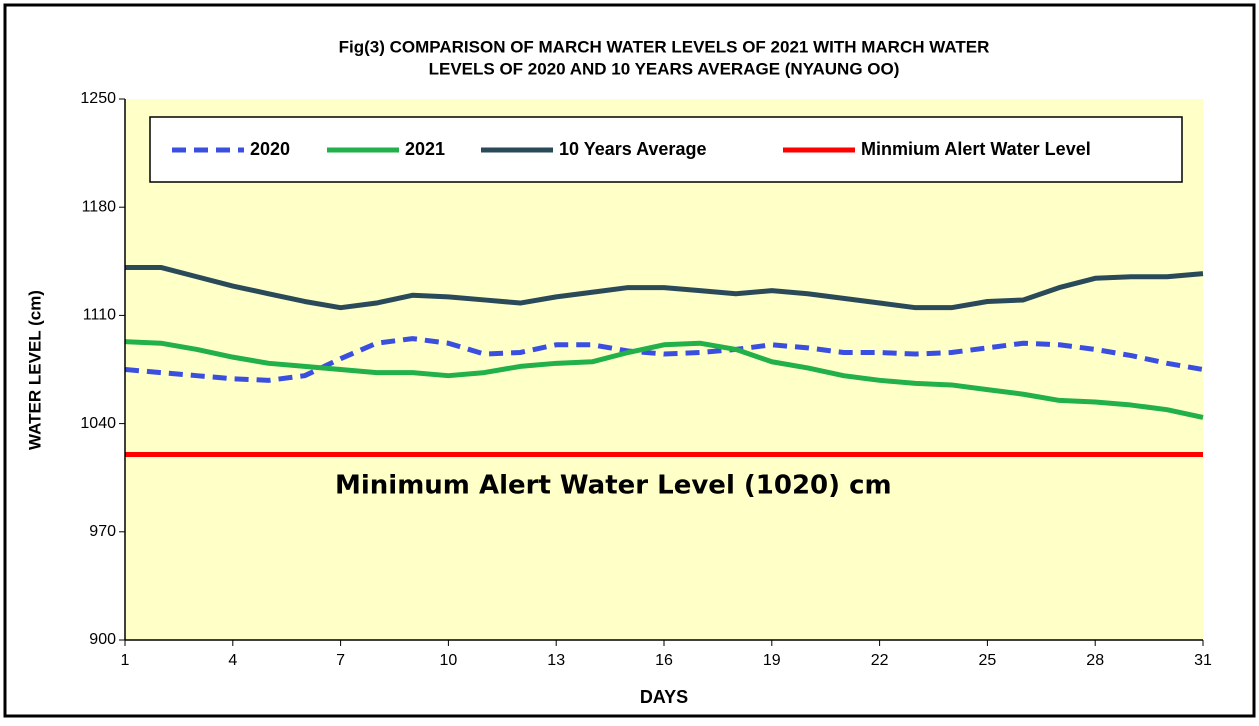  What do you see at coordinates (232, 660) in the screenshot?
I see `x-tick-label: 4` at bounding box center [232, 660].